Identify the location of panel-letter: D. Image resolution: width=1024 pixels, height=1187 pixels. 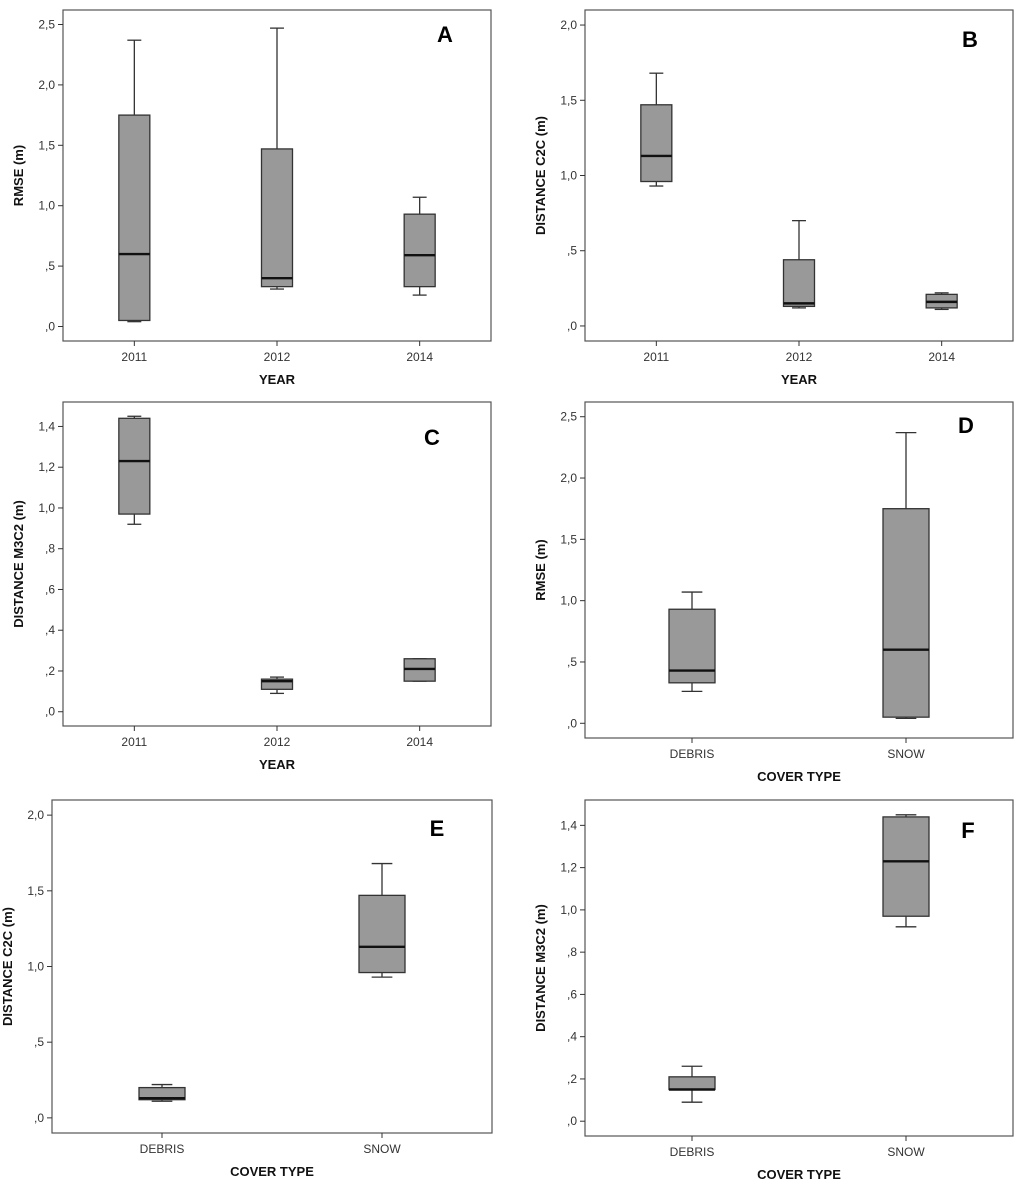
(966, 425).